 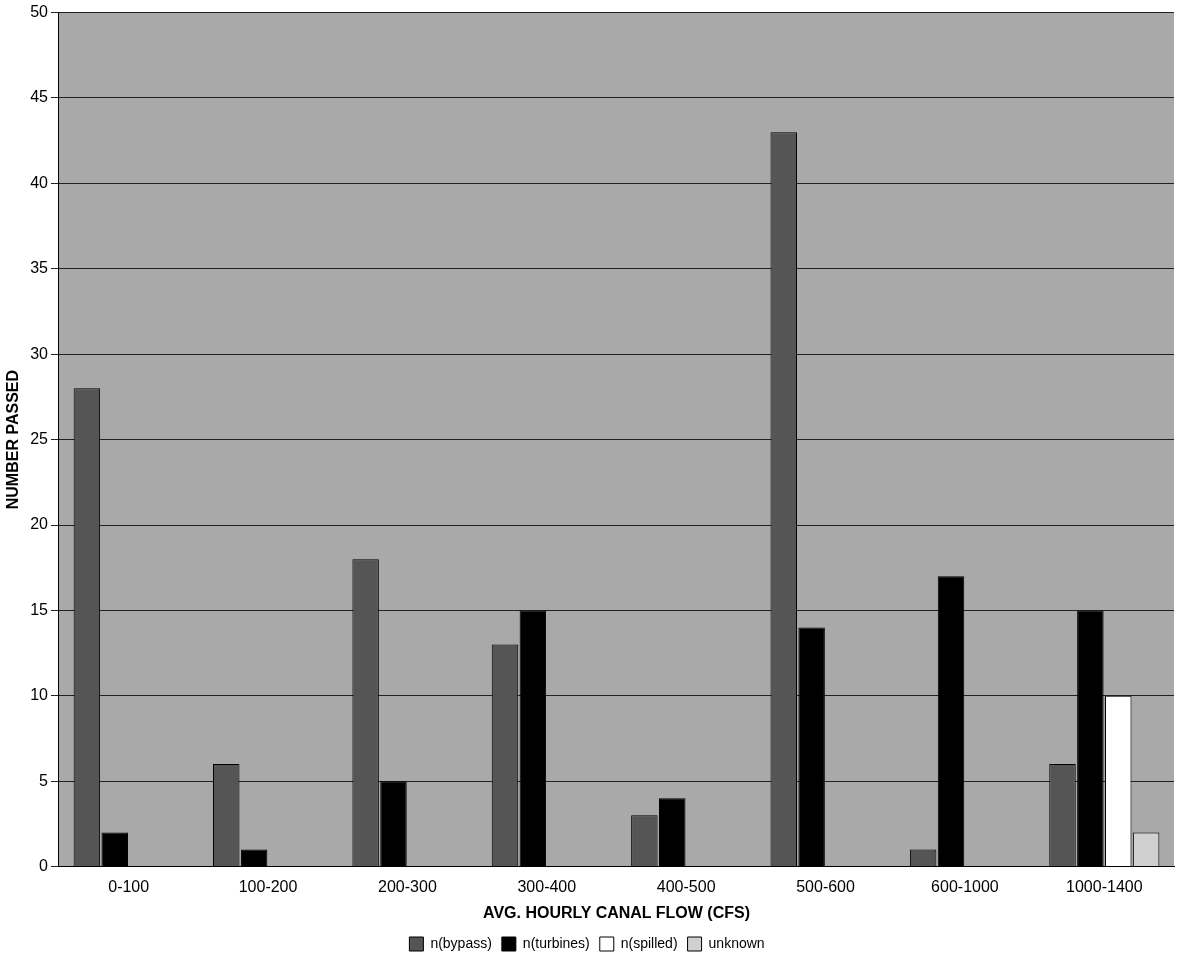 I want to click on x-tick-label: 600-1000, so click(x=965, y=886).